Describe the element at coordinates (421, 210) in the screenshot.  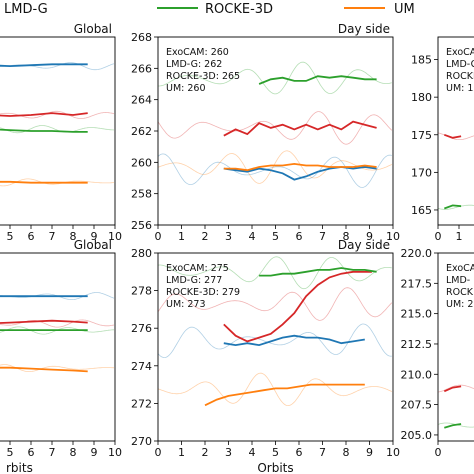
I see `y-tick-label: 165` at that location.